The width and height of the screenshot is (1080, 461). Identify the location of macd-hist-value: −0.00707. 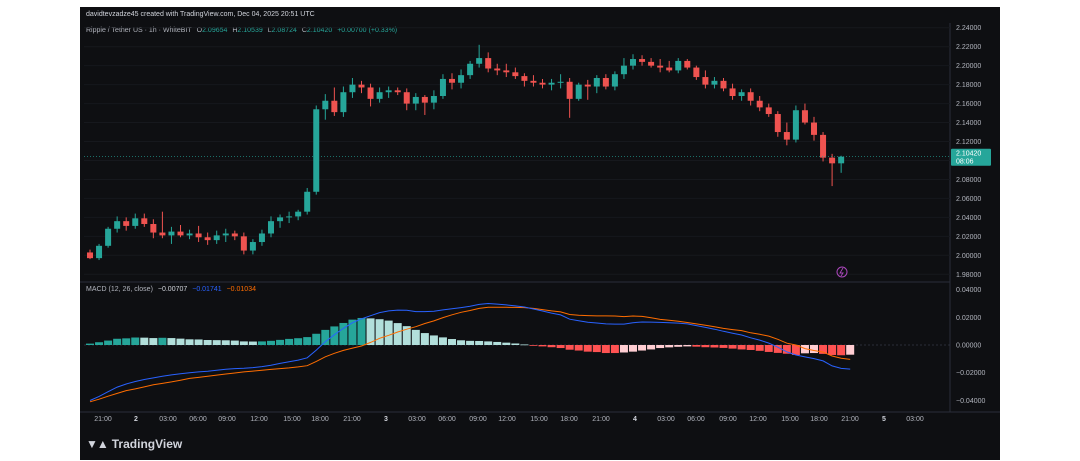
(172, 289).